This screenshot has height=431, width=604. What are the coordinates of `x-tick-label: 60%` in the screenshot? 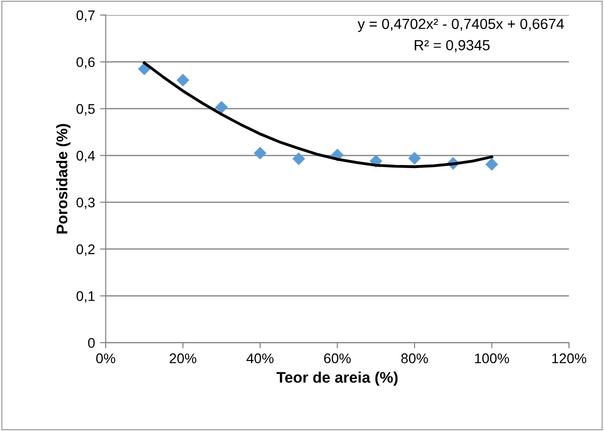 It's located at (337, 358).